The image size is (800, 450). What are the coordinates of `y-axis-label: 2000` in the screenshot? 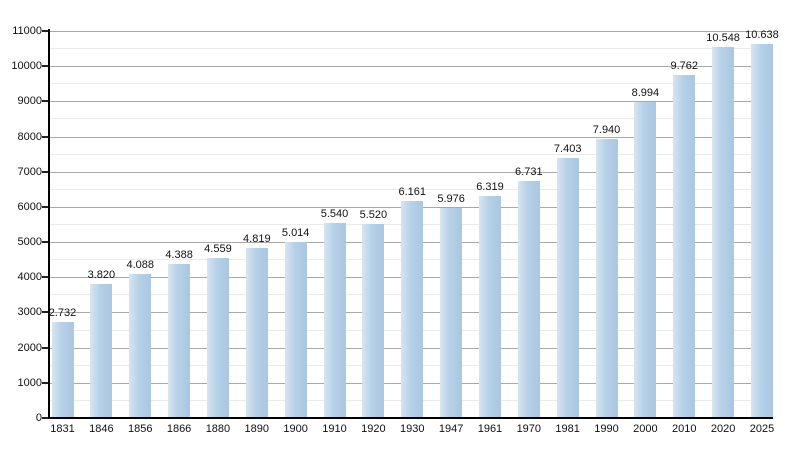 It's located at (29, 347).